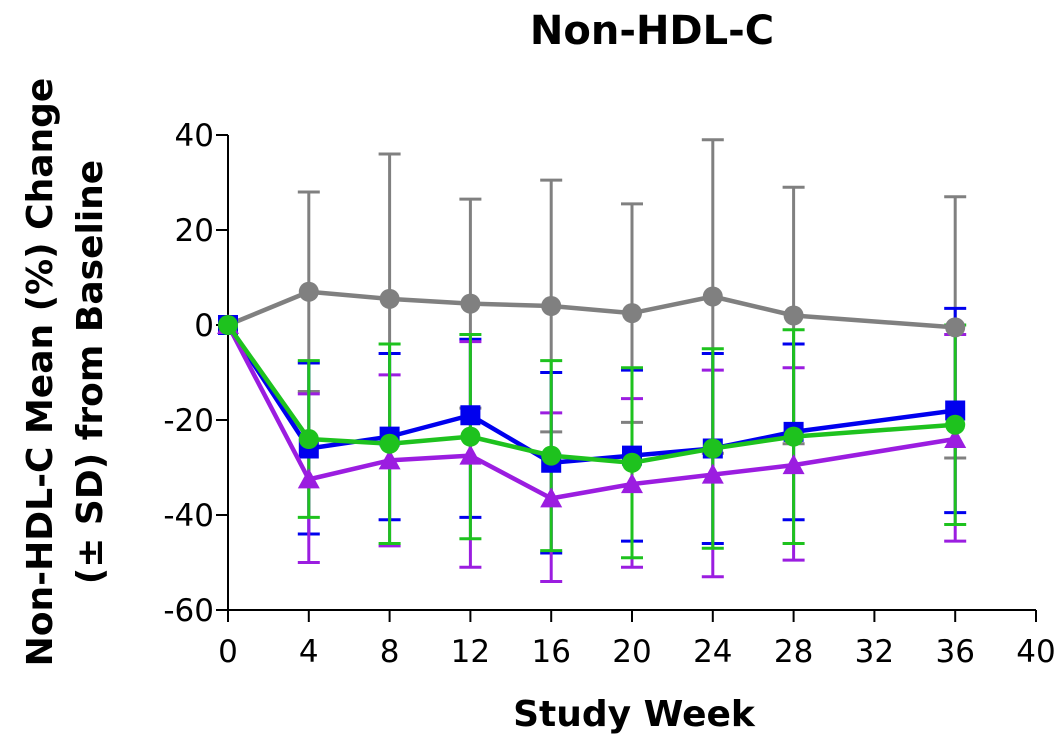 The height and width of the screenshot is (736, 1064). What do you see at coordinates (90, 372) in the screenshot?
I see `y-axis-label-line-2: (± SD) from Baseline` at bounding box center [90, 372].